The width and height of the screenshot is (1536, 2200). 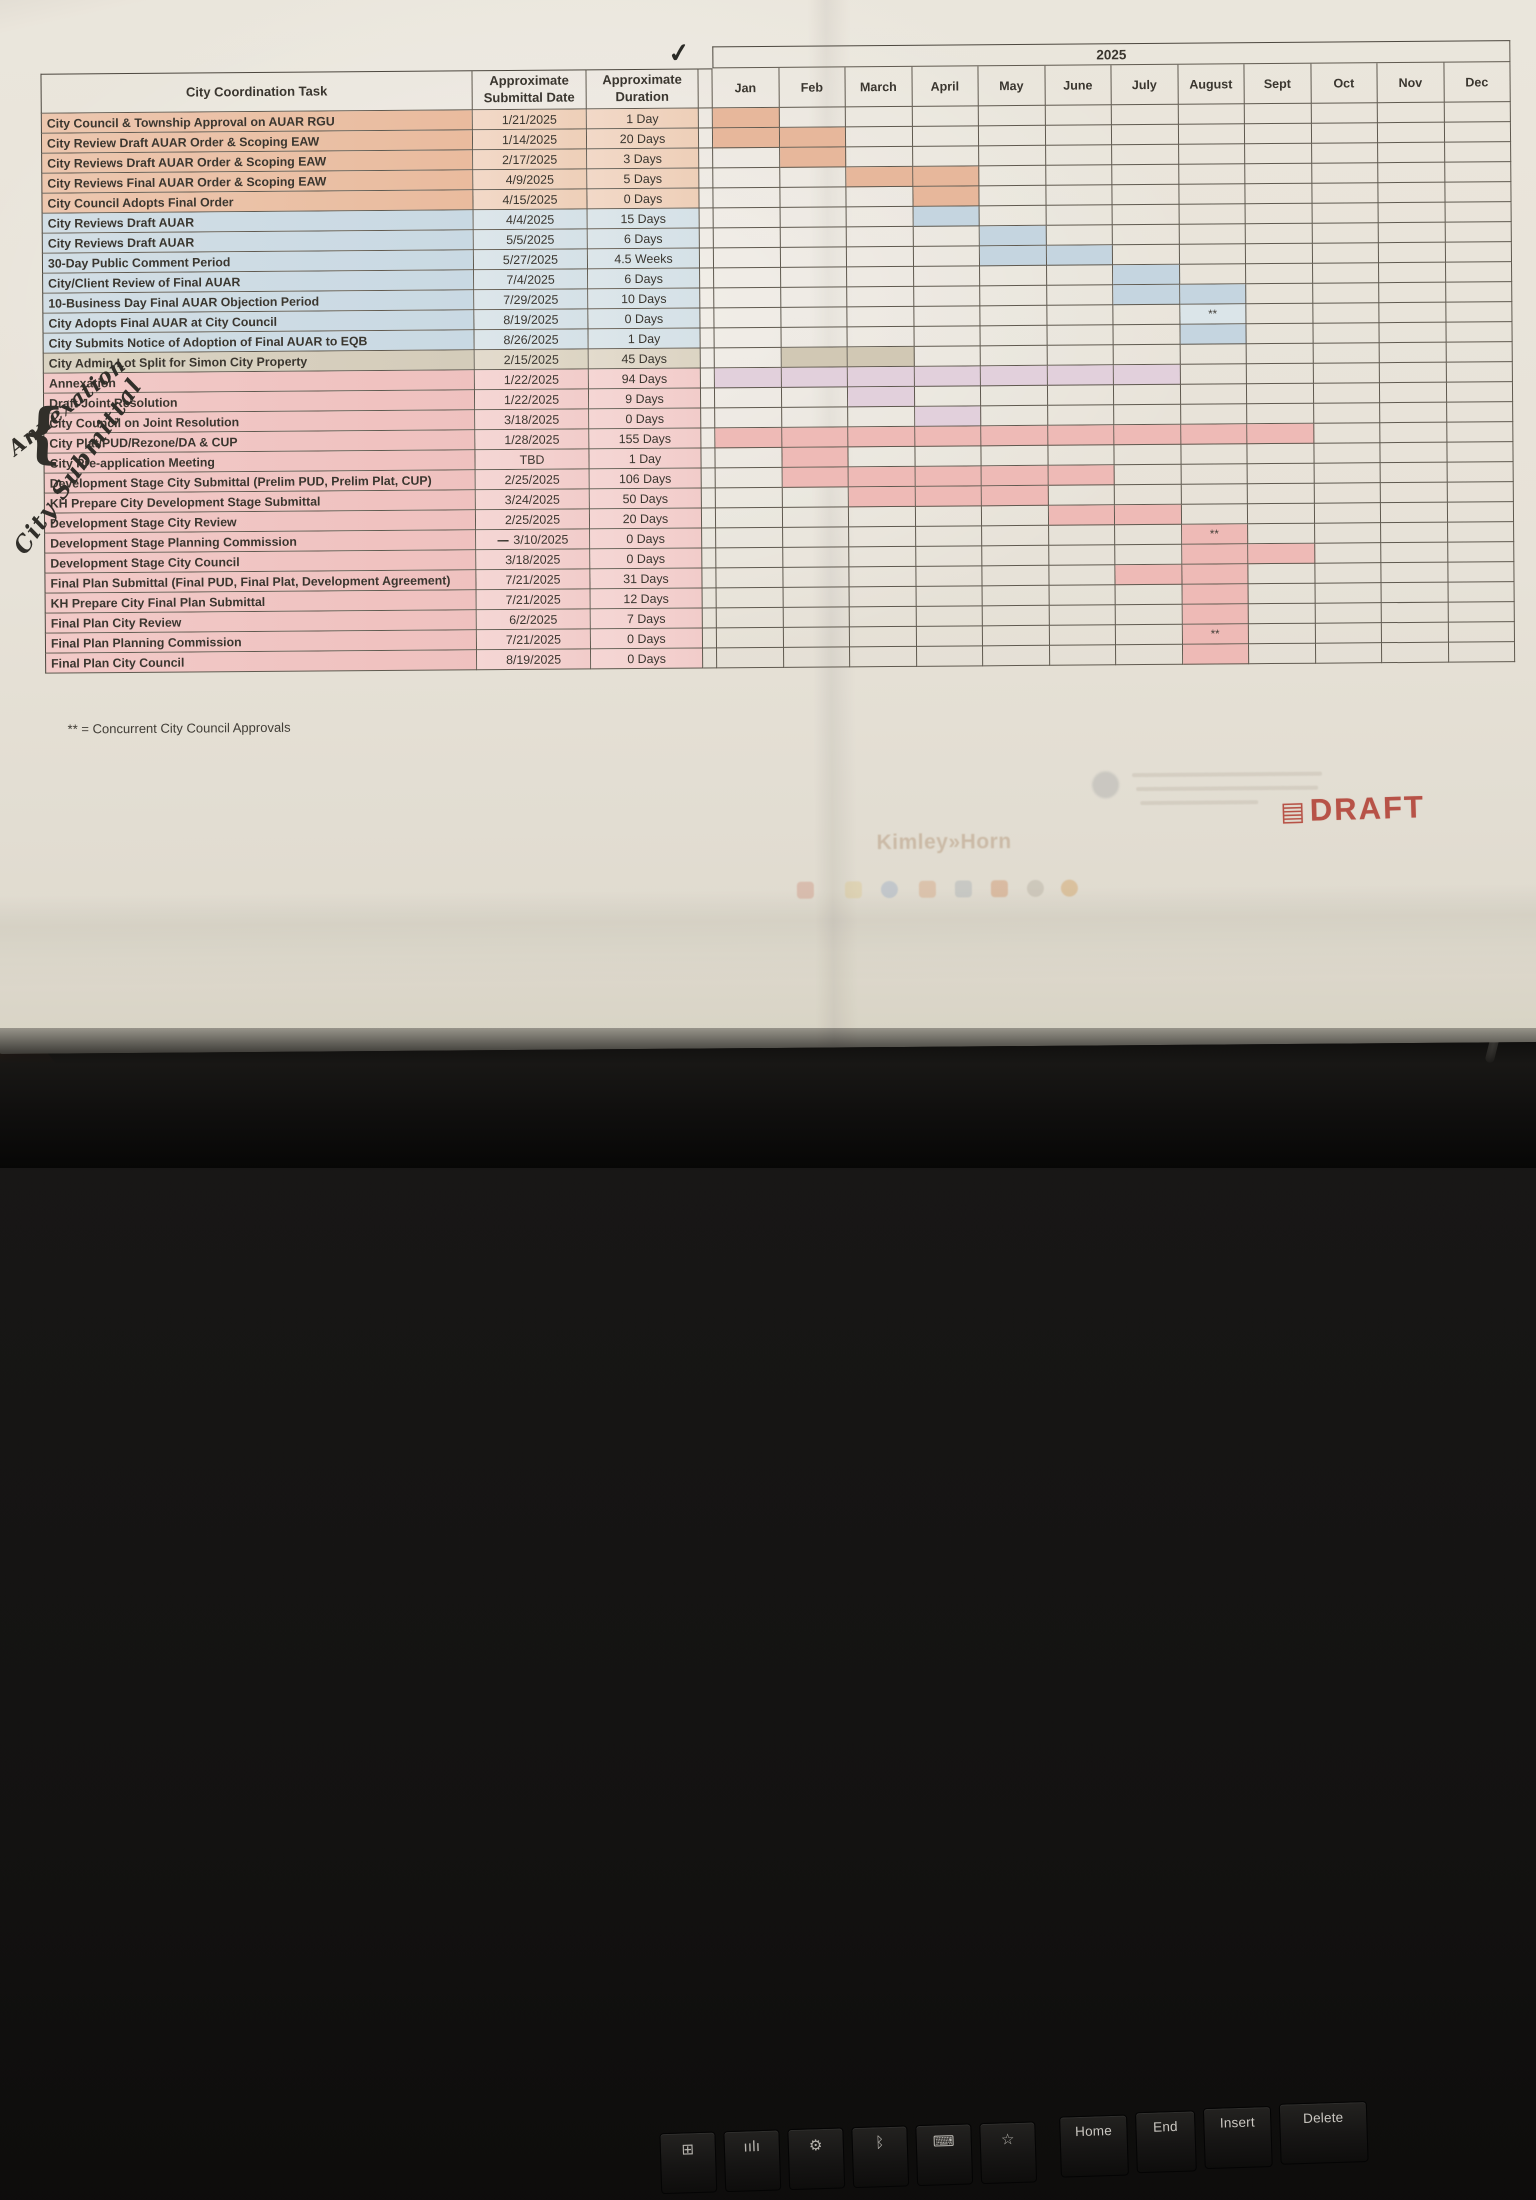 What do you see at coordinates (530, 220) in the screenshot?
I see `date-cell: 4/4/2025` at bounding box center [530, 220].